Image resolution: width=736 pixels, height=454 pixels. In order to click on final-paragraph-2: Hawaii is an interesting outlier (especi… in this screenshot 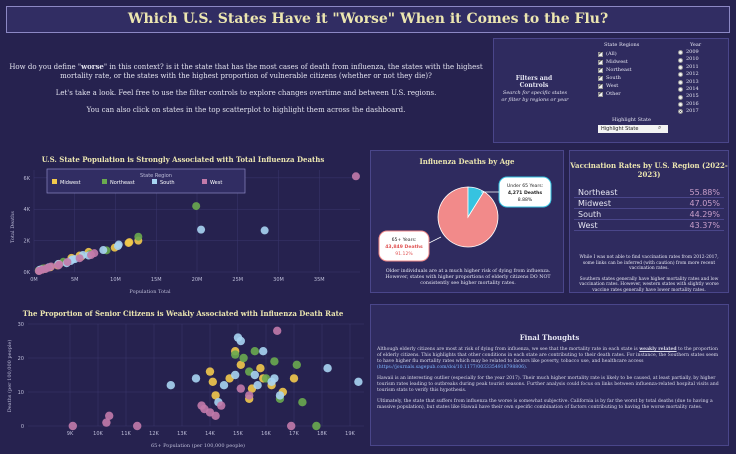, I will do `click(548, 384)`.